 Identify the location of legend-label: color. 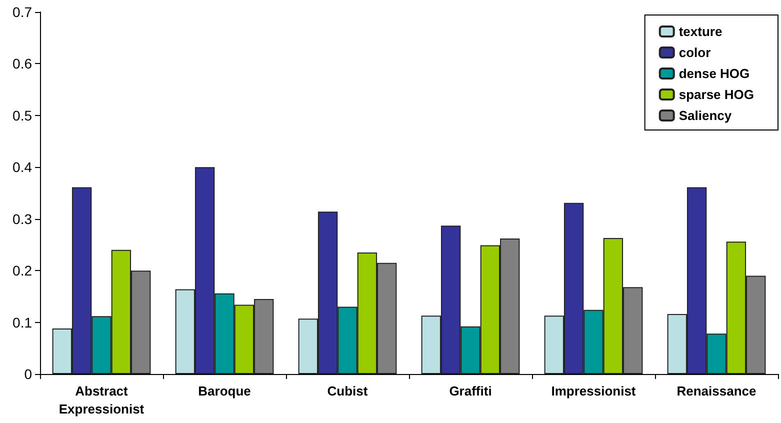
(694, 52).